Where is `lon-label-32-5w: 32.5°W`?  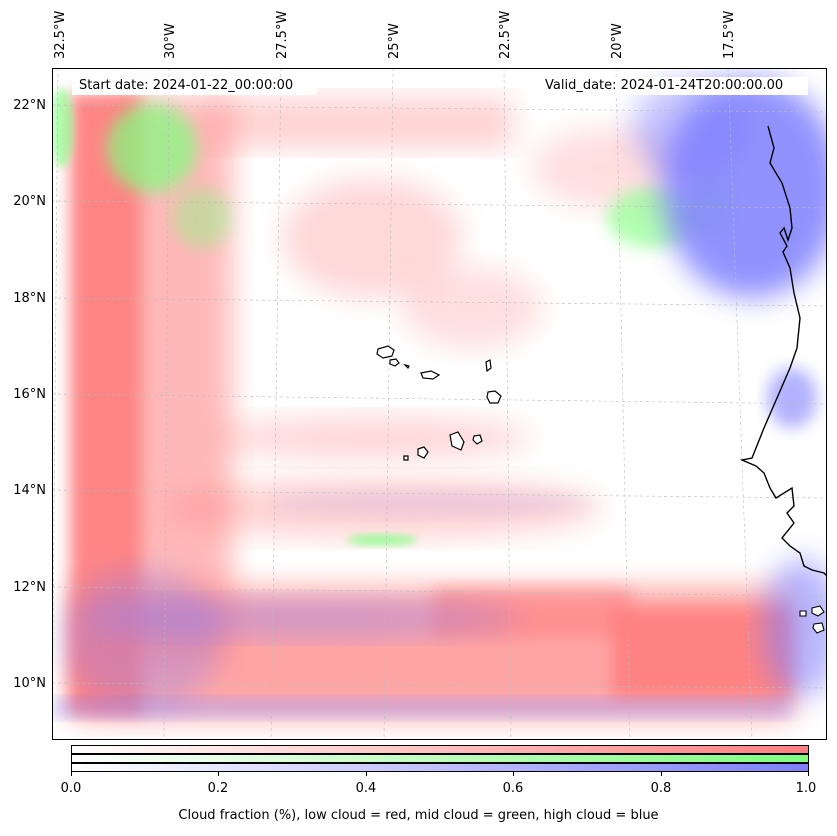 lon-label-32-5w: 32.5°W is located at coordinates (60, 34).